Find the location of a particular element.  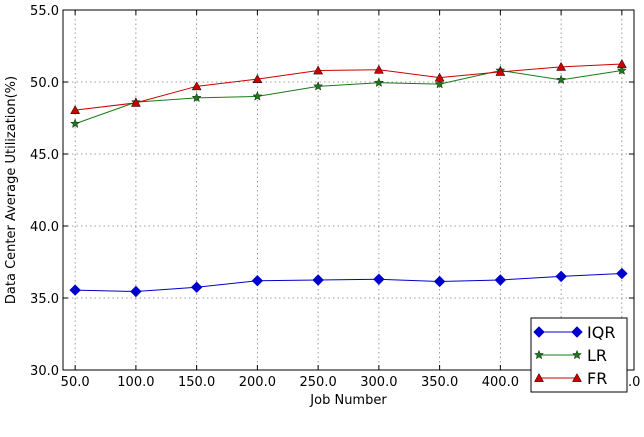

x-tick-label: 400.0 is located at coordinates (500, 382).